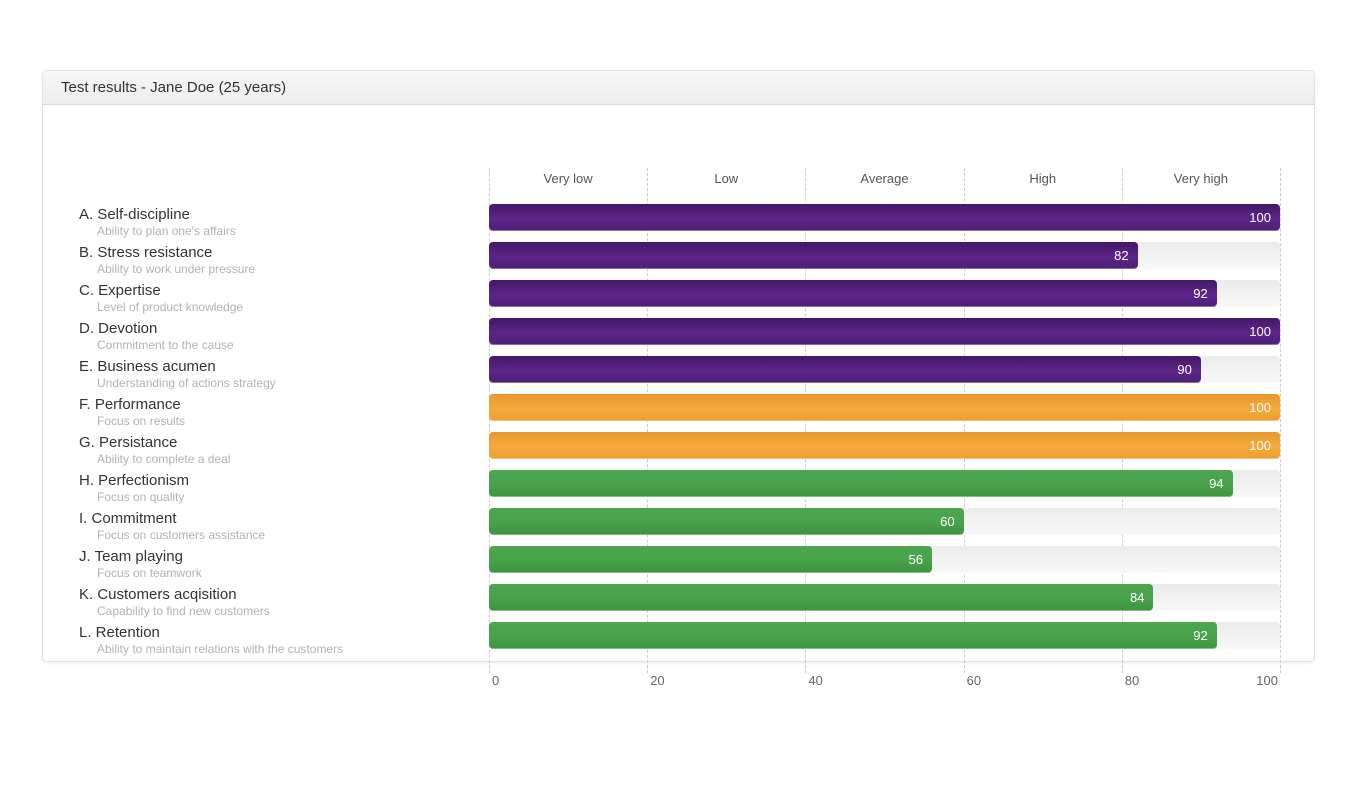  I want to click on bar-F: 100, so click(884, 407).